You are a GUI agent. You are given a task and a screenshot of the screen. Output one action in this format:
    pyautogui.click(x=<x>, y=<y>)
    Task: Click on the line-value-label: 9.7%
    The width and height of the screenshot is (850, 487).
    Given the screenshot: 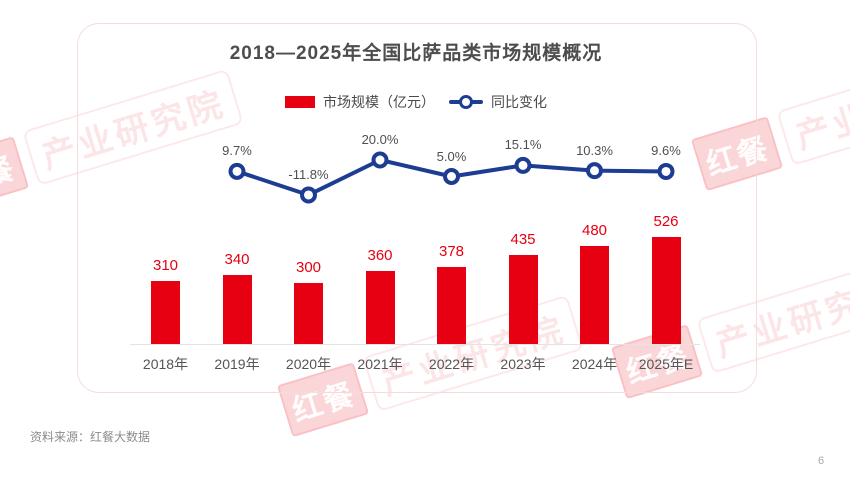 What is the action you would take?
    pyautogui.click(x=237, y=151)
    